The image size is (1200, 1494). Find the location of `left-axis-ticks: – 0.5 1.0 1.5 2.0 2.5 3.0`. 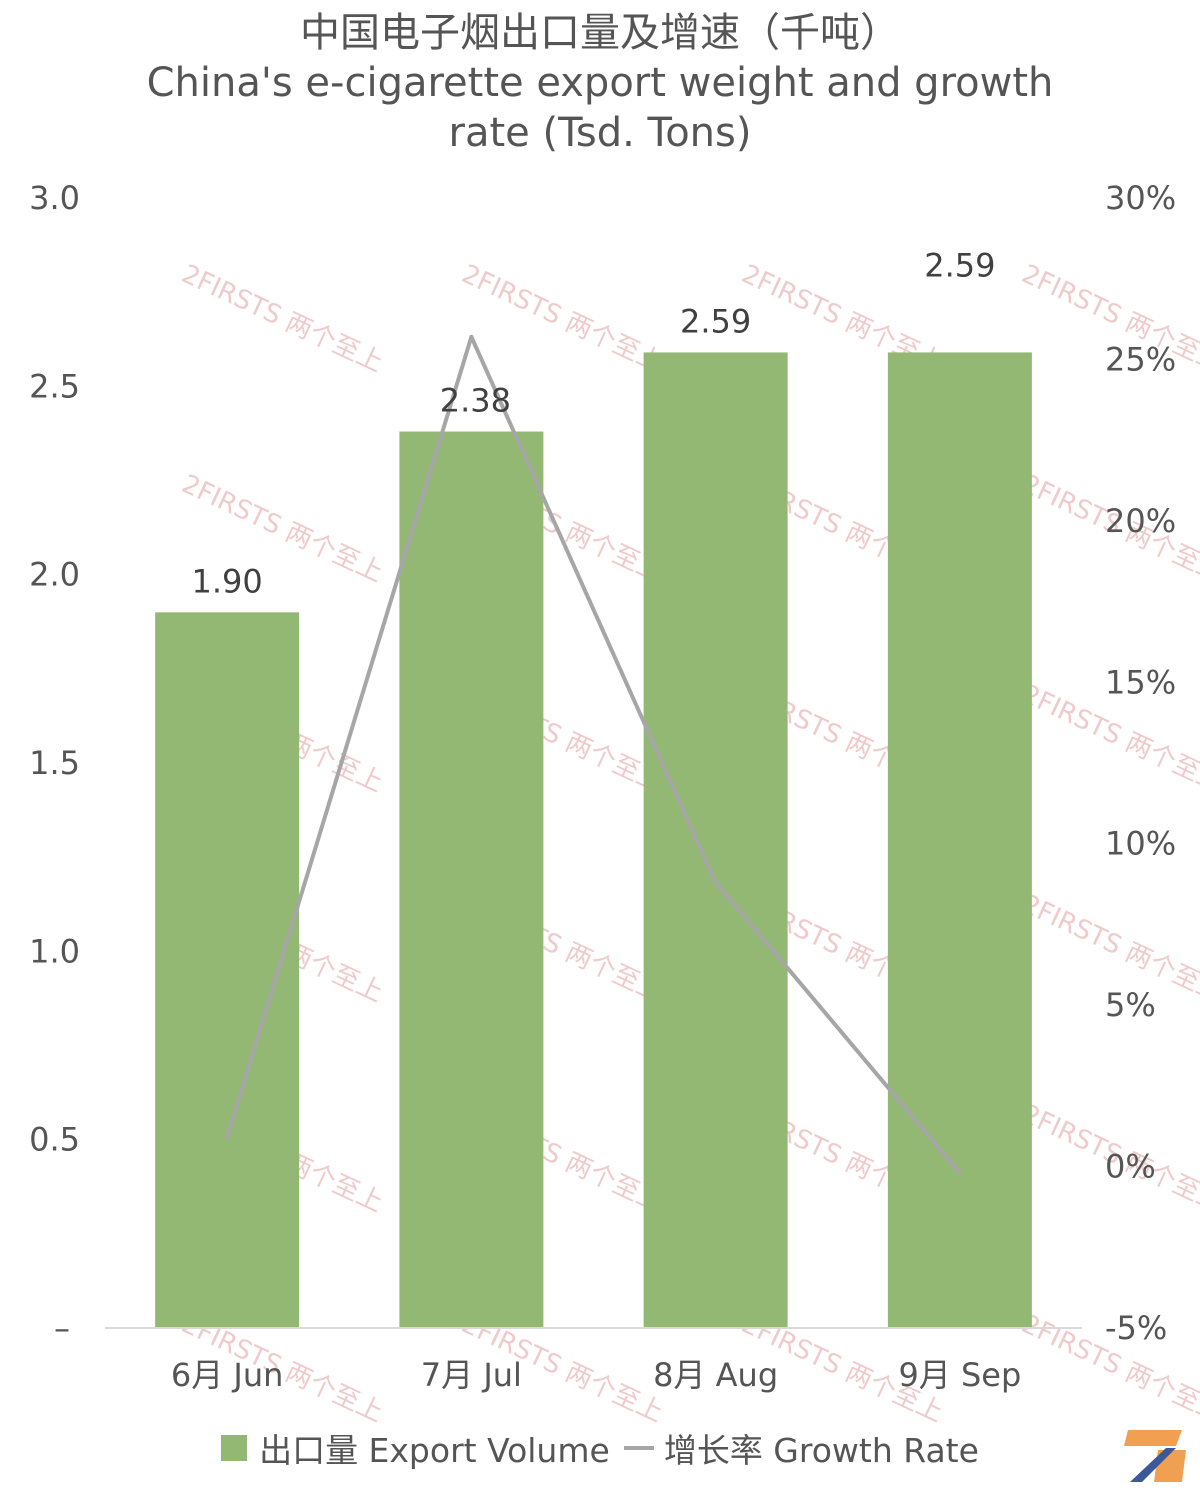

left-axis-ticks: – 0.5 1.0 1.5 2.0 2.5 3.0 is located at coordinates (54, 763).